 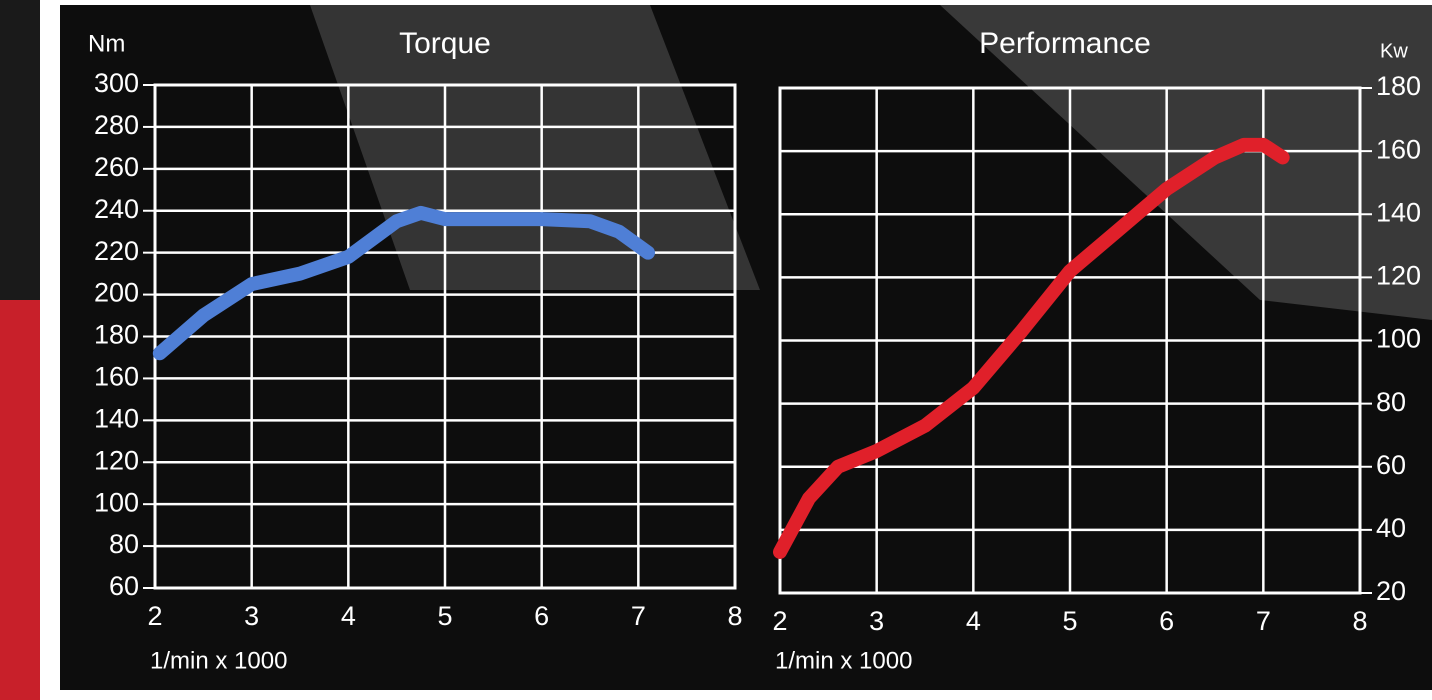 I want to click on chart-title: Torque, so click(x=445, y=43).